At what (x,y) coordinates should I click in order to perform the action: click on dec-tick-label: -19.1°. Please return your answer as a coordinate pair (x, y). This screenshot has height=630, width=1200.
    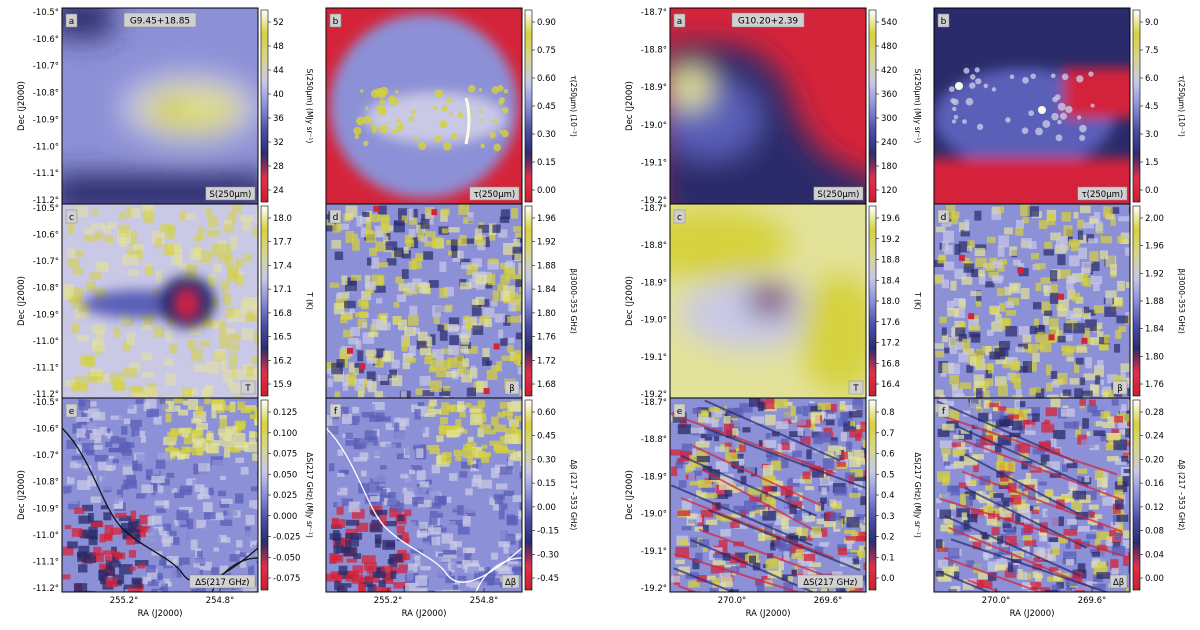
    Looking at the image, I should click on (654, 358).